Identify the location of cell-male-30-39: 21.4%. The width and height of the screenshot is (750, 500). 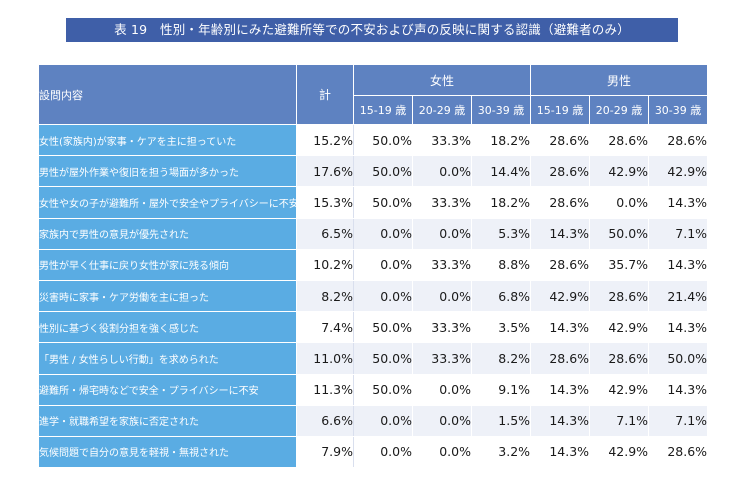
(678, 296).